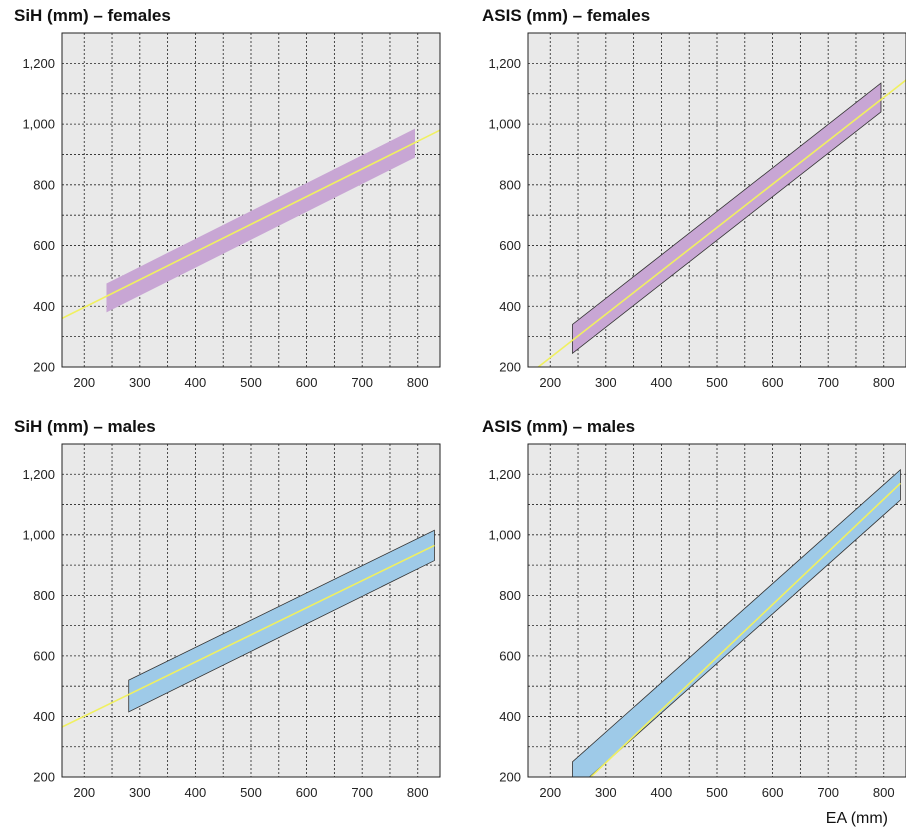  I want to click on x-axis-label: EA (mm), so click(857, 818).